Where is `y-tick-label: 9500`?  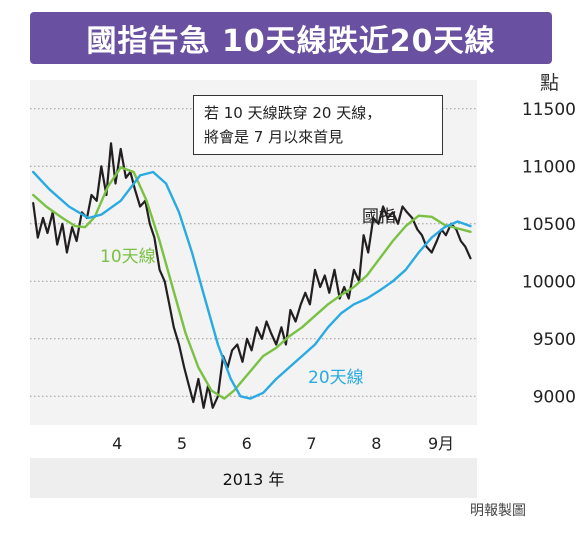 y-tick-label: 9500 is located at coordinates (554, 340).